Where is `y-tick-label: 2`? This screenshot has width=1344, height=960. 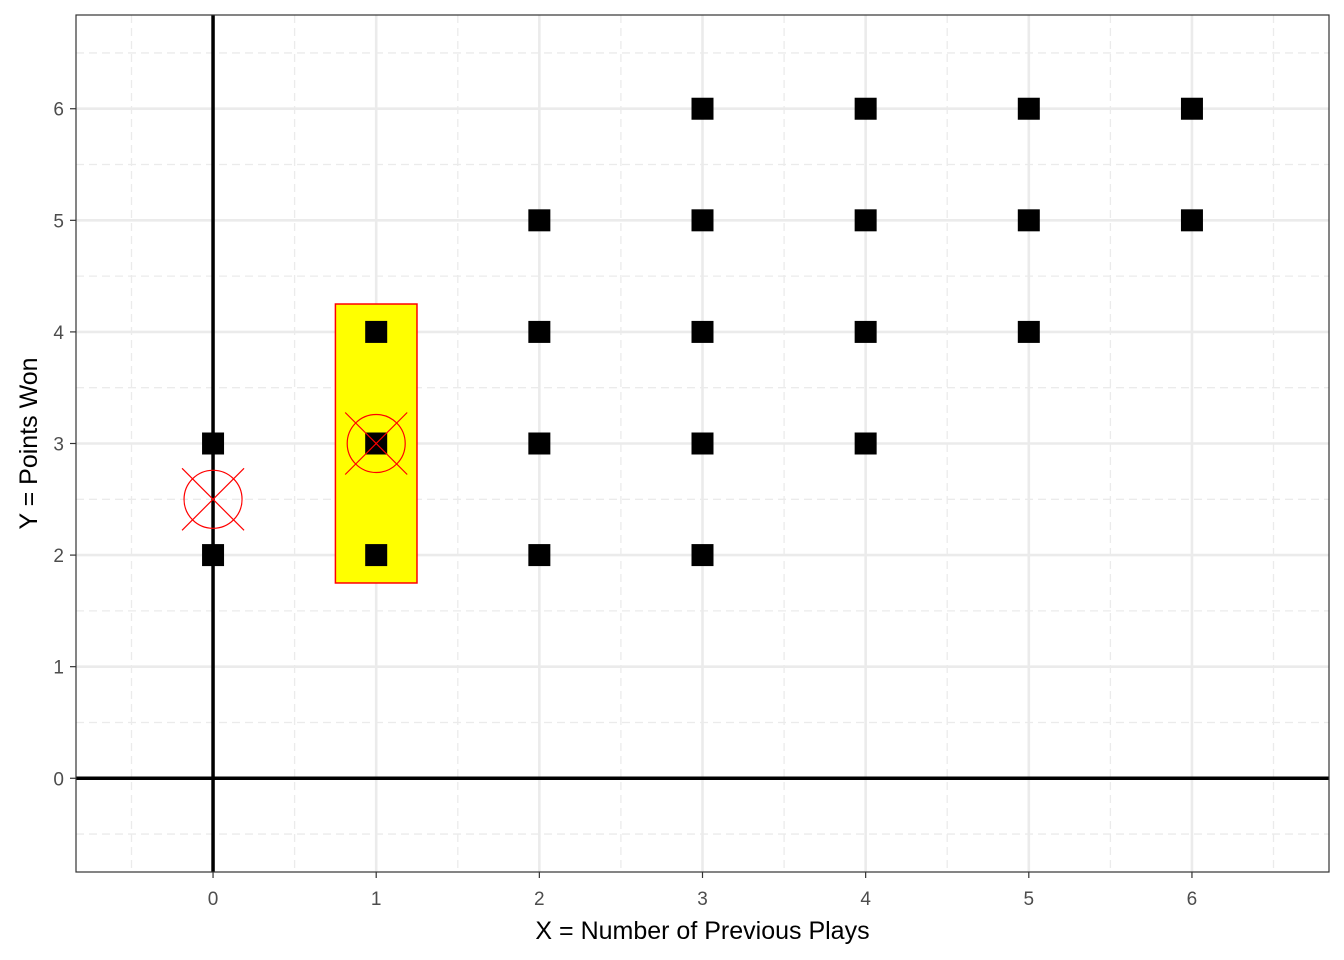
y-tick-label: 2 is located at coordinates (58, 556).